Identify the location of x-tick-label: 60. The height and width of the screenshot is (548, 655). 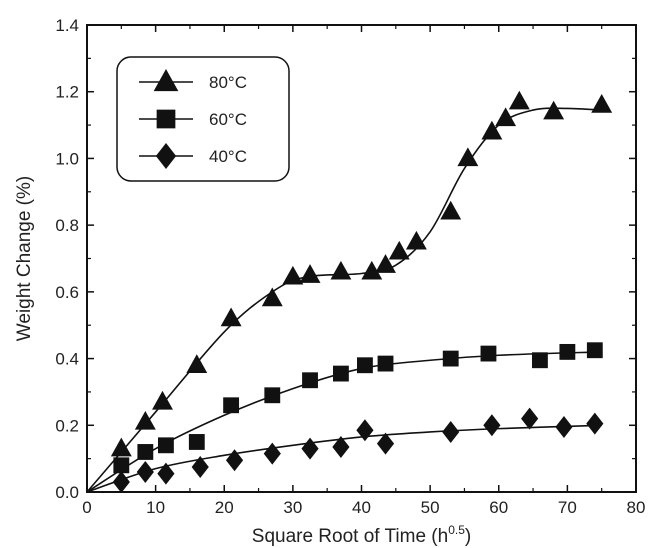
(498, 507).